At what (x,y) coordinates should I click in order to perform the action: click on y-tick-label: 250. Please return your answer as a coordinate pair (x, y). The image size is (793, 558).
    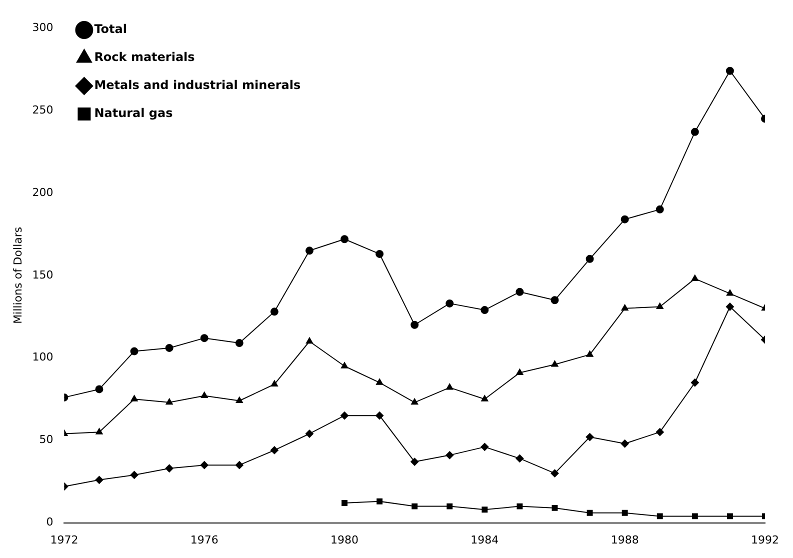
    Looking at the image, I should click on (43, 109).